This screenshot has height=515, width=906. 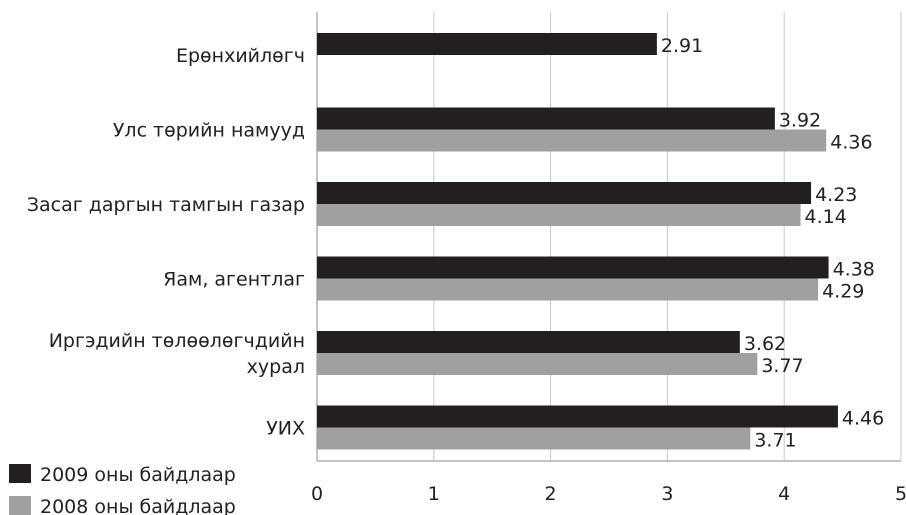 I want to click on data-label: 3.71, so click(x=775, y=441).